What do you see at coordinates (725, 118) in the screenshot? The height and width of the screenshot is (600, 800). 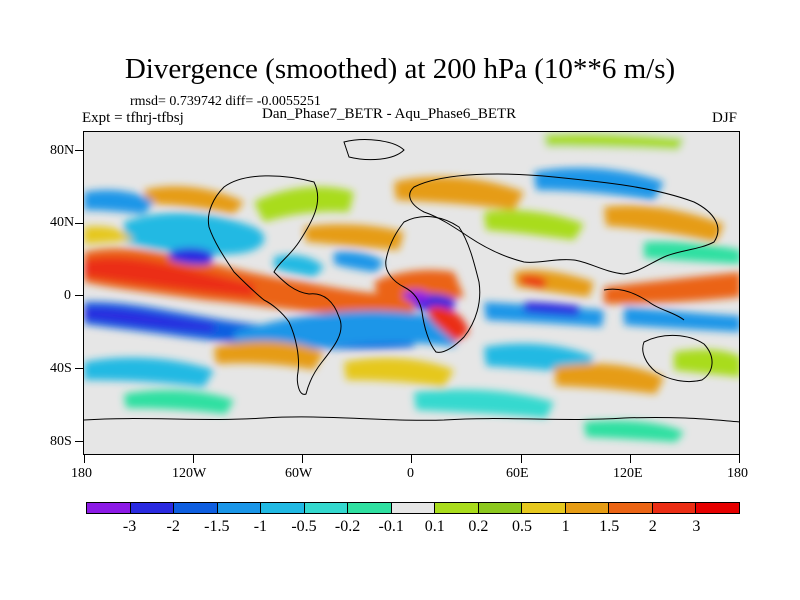 I see `season-label: DJF` at bounding box center [725, 118].